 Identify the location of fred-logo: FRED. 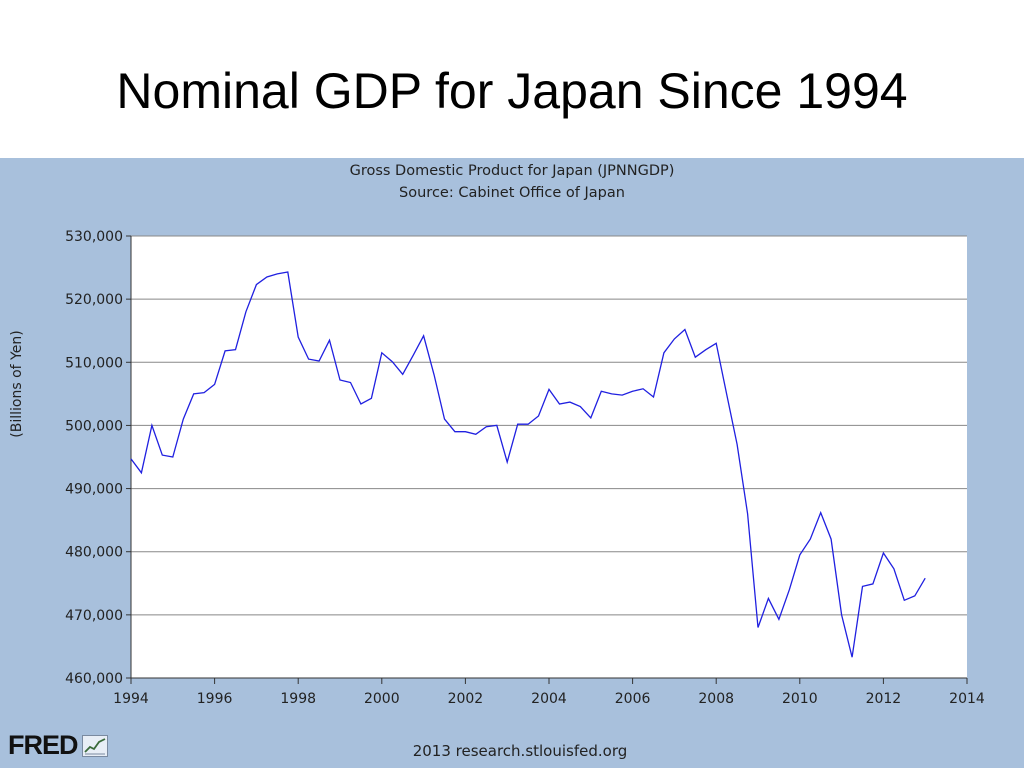
(58, 745).